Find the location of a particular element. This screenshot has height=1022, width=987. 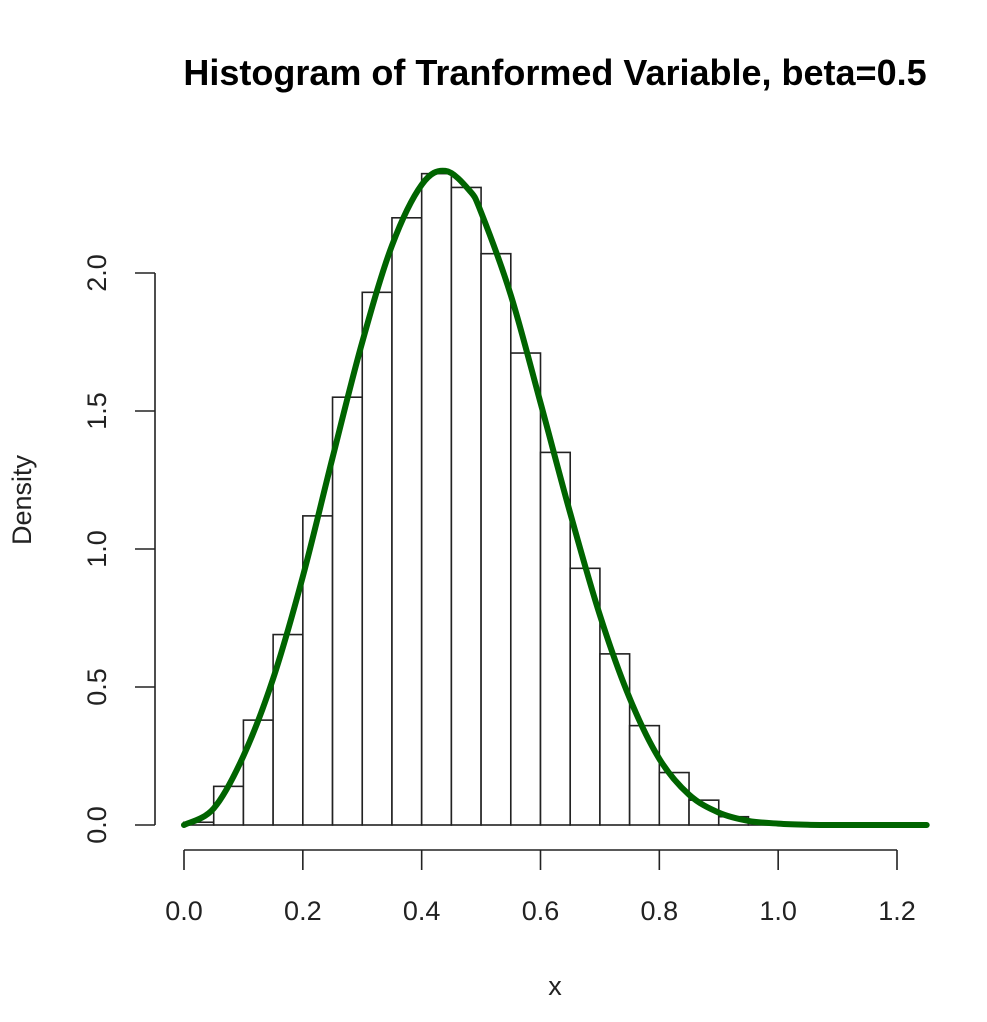

x-tick-label: 0.8 is located at coordinates (660, 911).